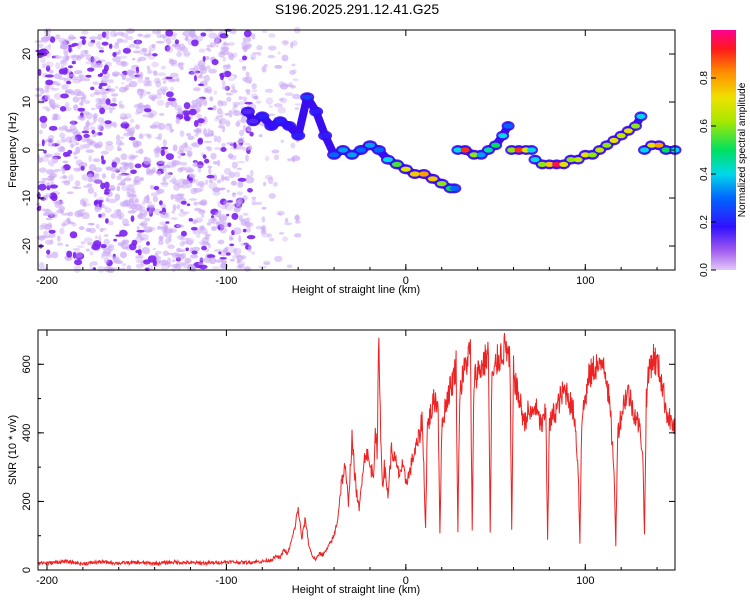 The image size is (750, 600). Describe the element at coordinates (704, 174) in the screenshot. I see `colorbar-tick-label: 0.4` at that location.